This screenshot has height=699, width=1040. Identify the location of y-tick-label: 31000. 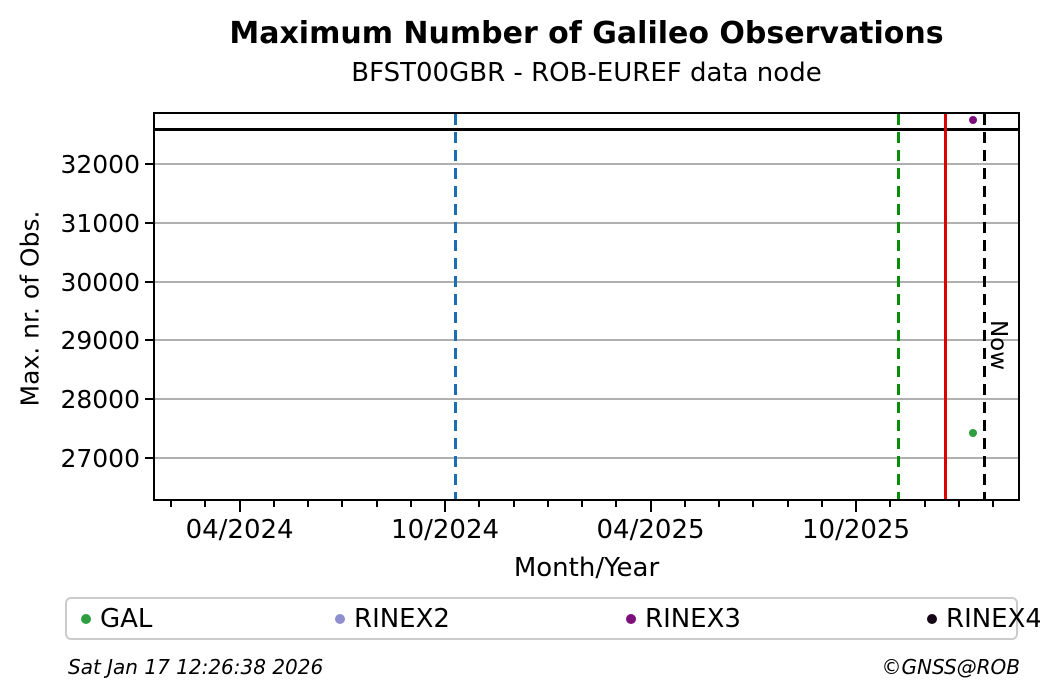
(100, 223).